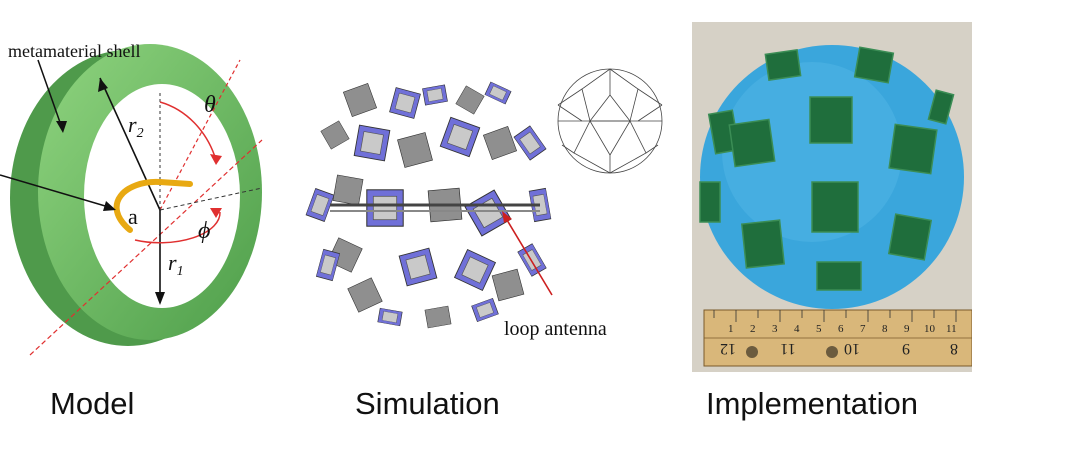  What do you see at coordinates (210, 105) in the screenshot?
I see `theta-label: θ` at bounding box center [210, 105].